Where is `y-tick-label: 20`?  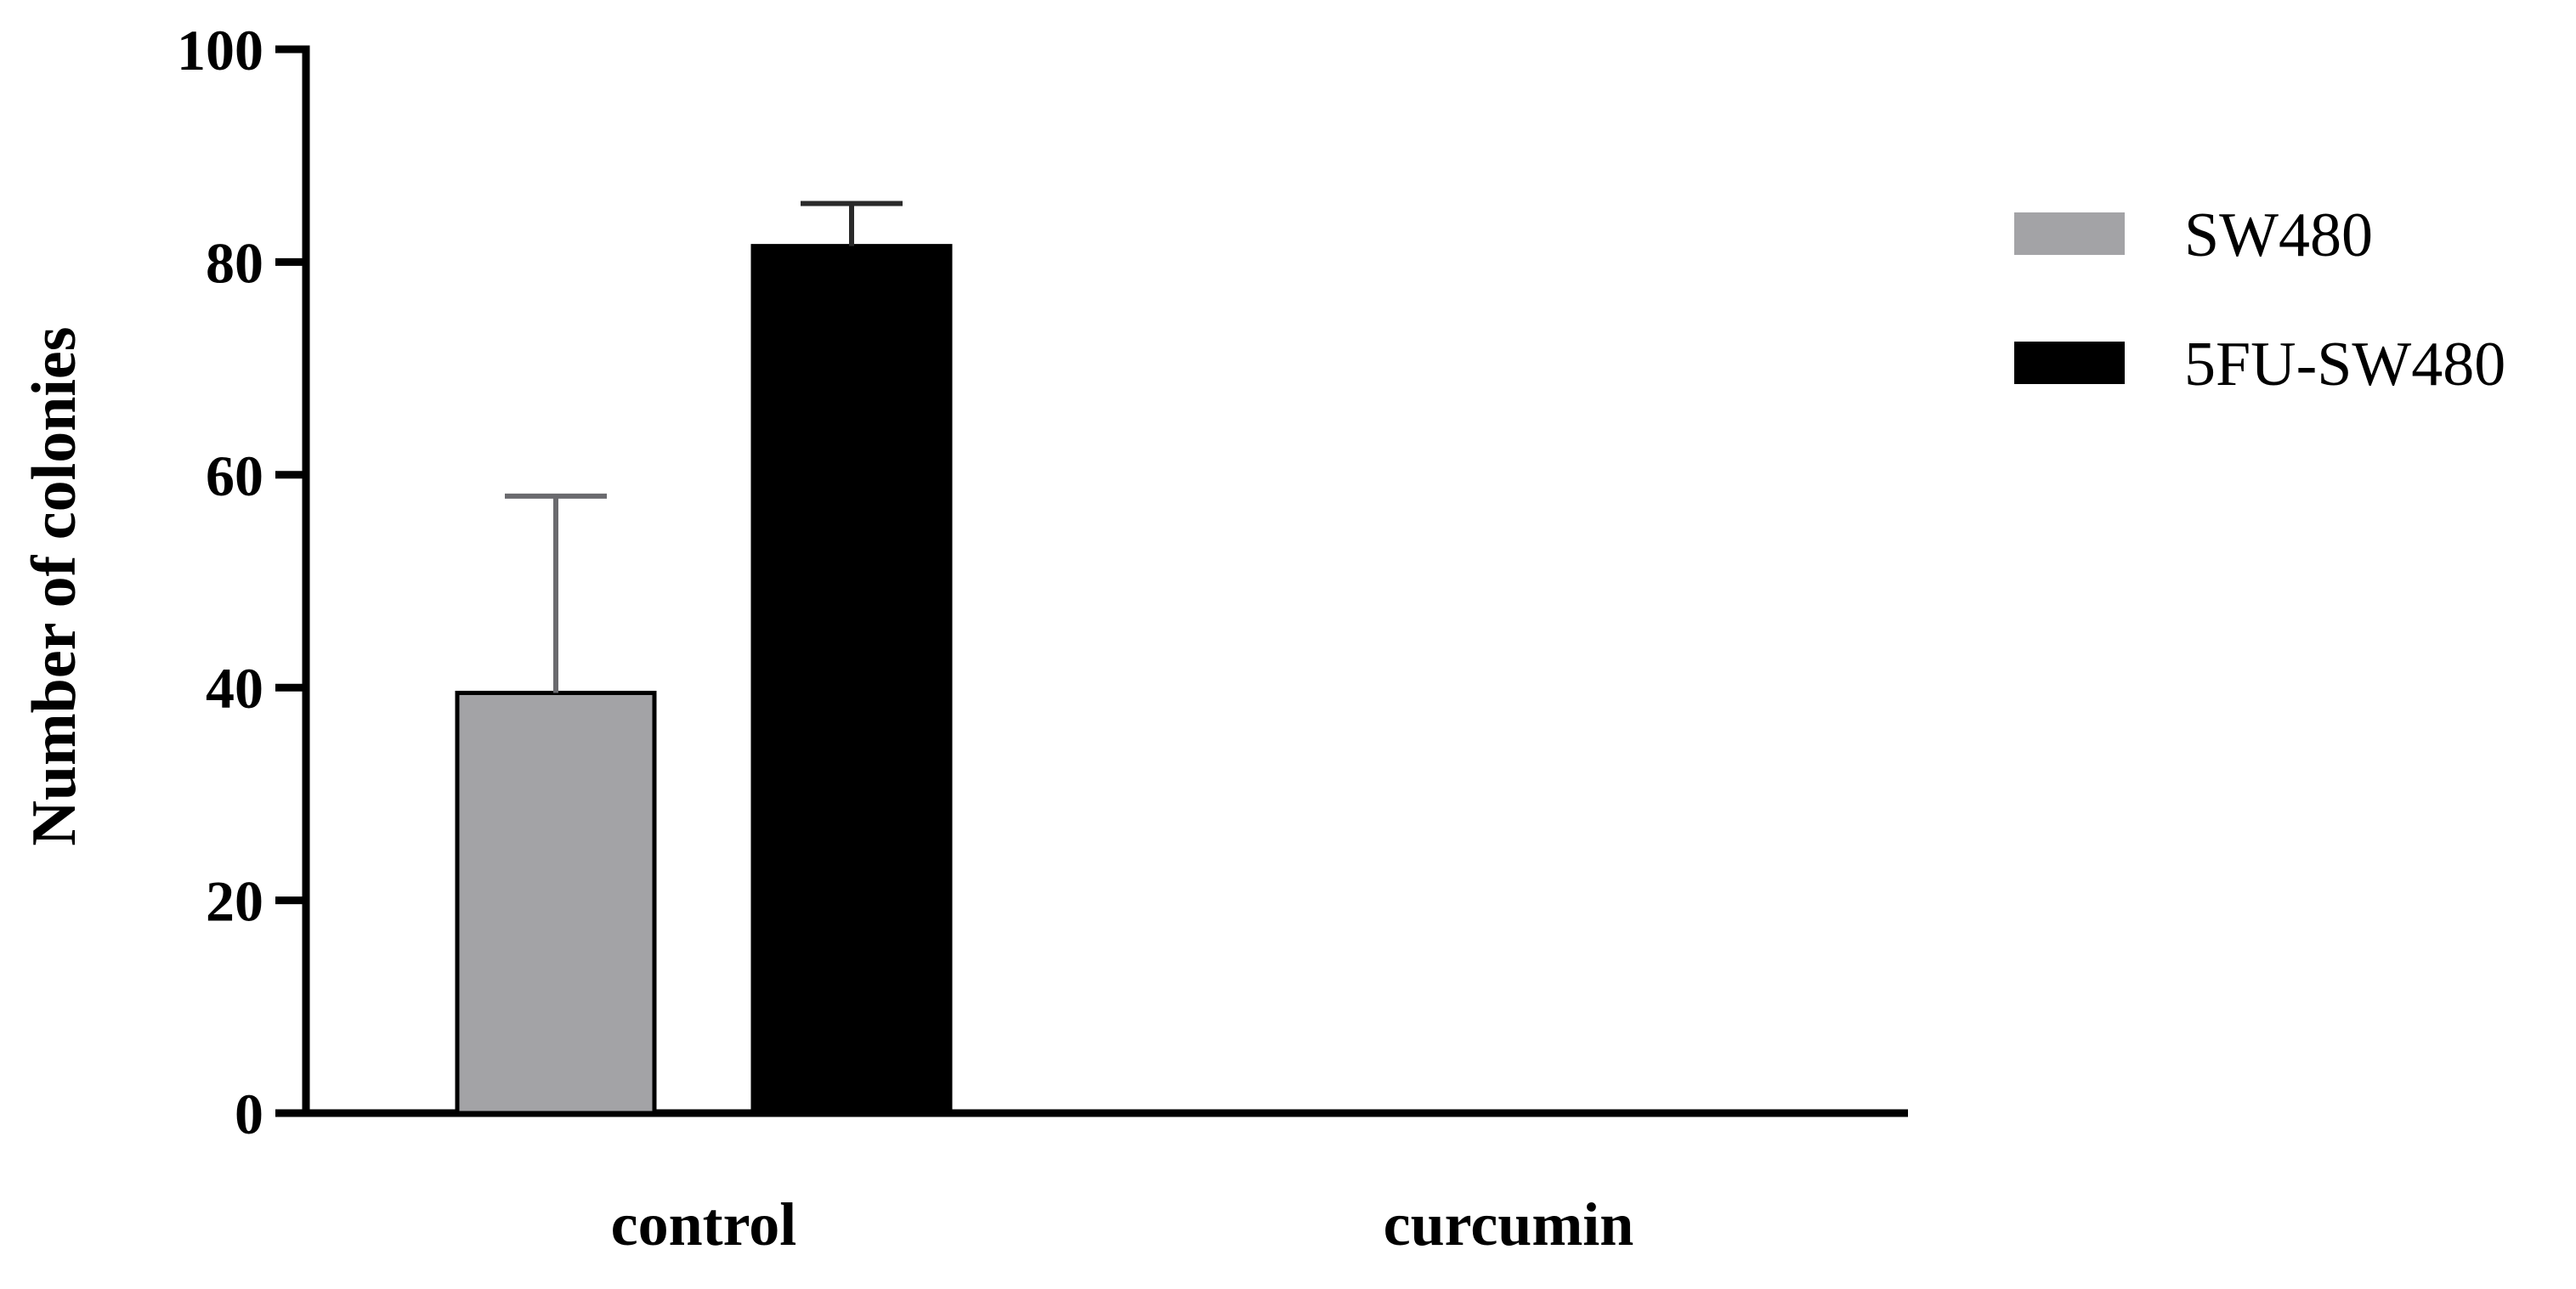
y-tick-label: 20 is located at coordinates (234, 902).